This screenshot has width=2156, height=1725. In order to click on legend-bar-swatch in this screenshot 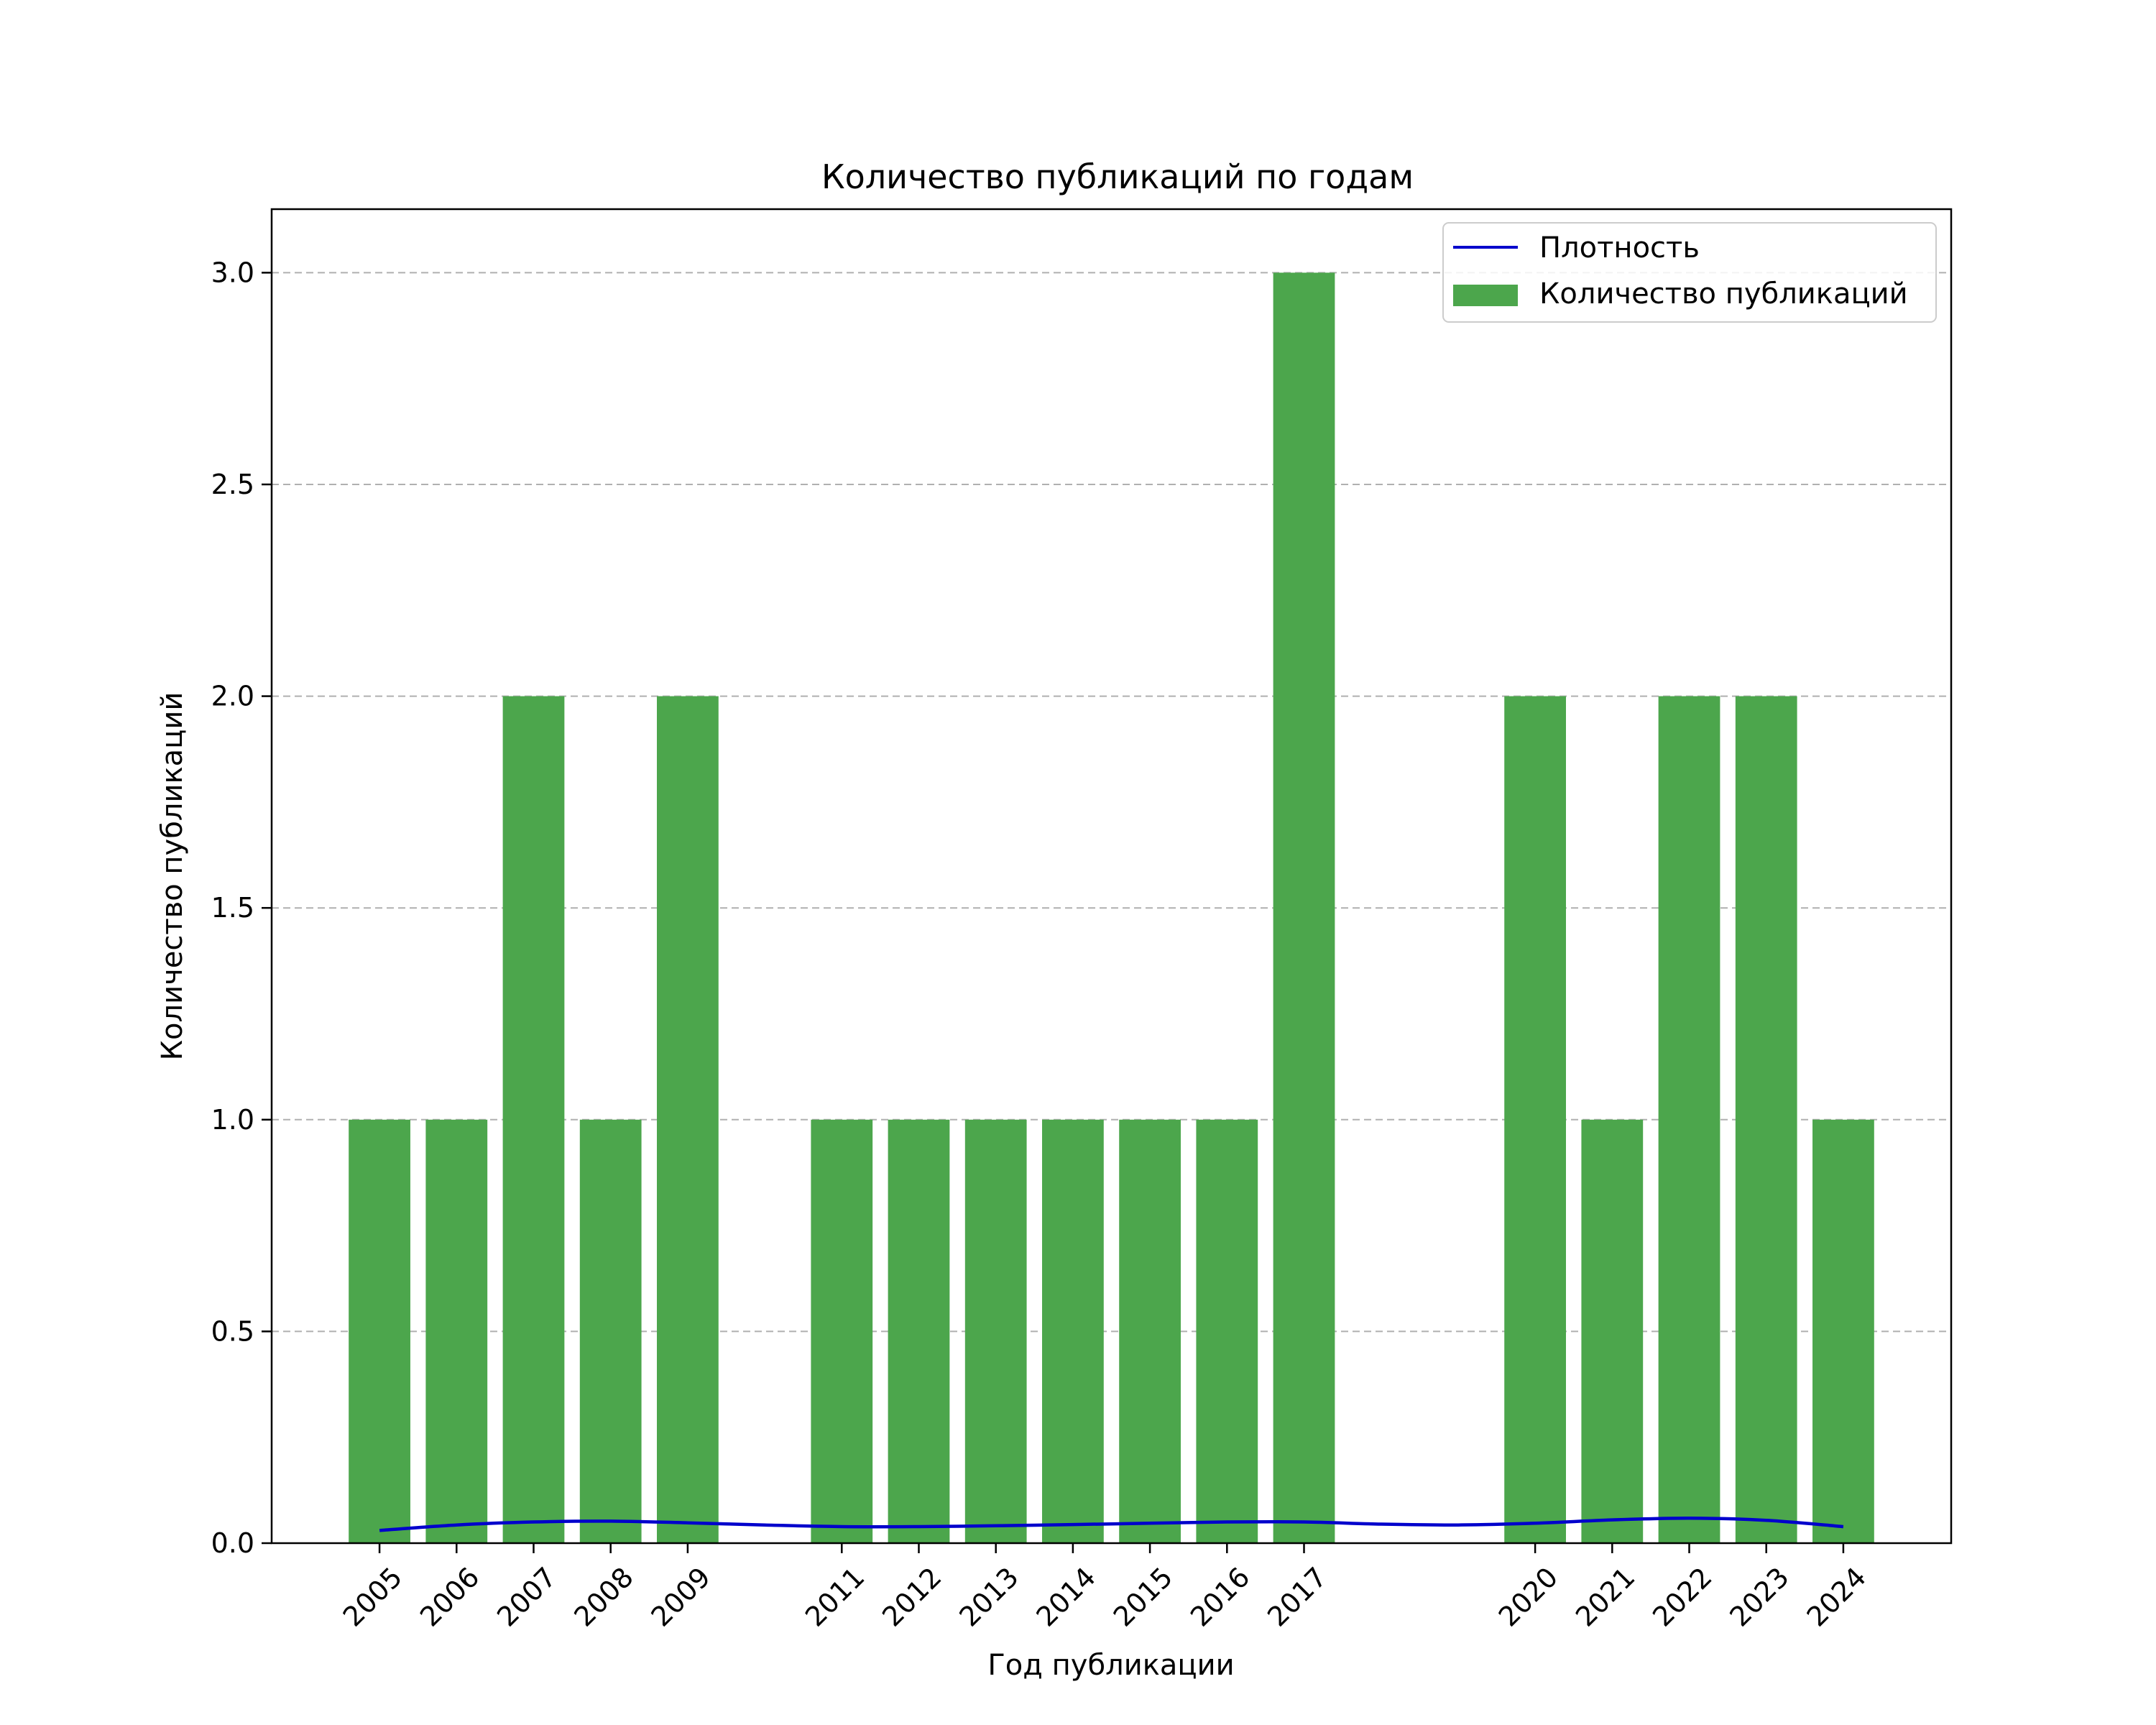, I will do `click(1485, 295)`.